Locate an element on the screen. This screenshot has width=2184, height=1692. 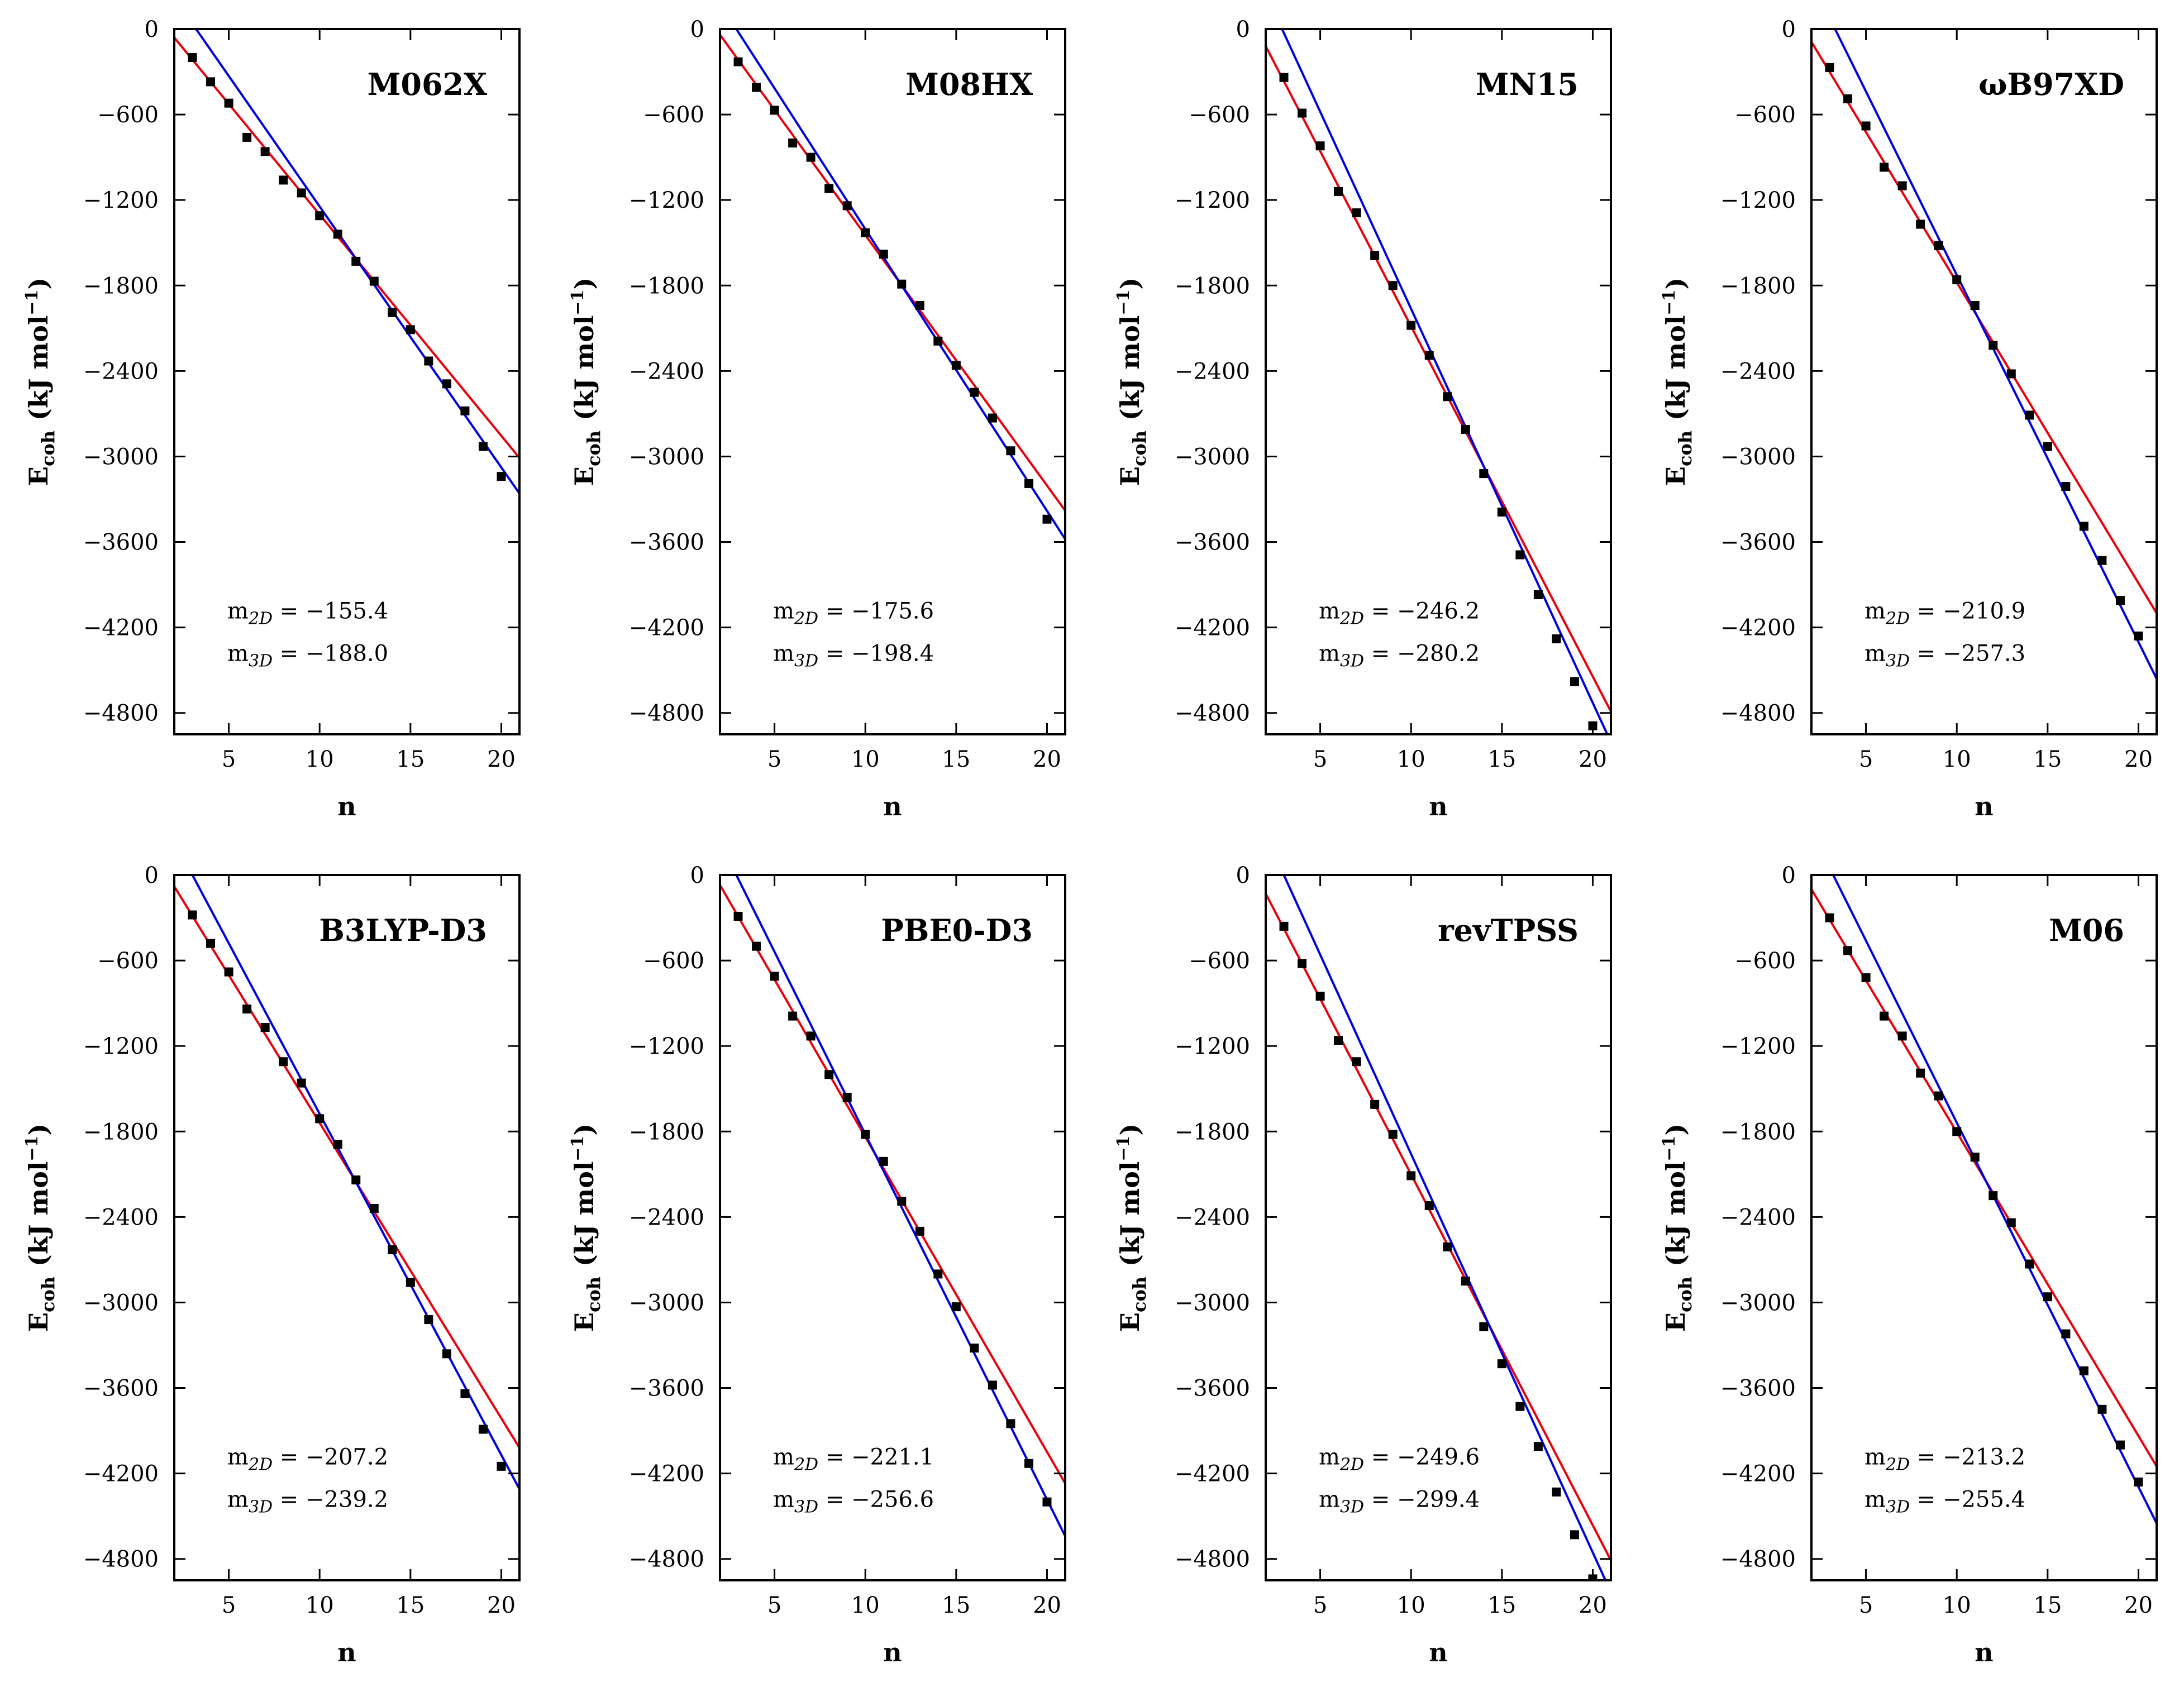
slope-value: −256.6 is located at coordinates (892, 1500).